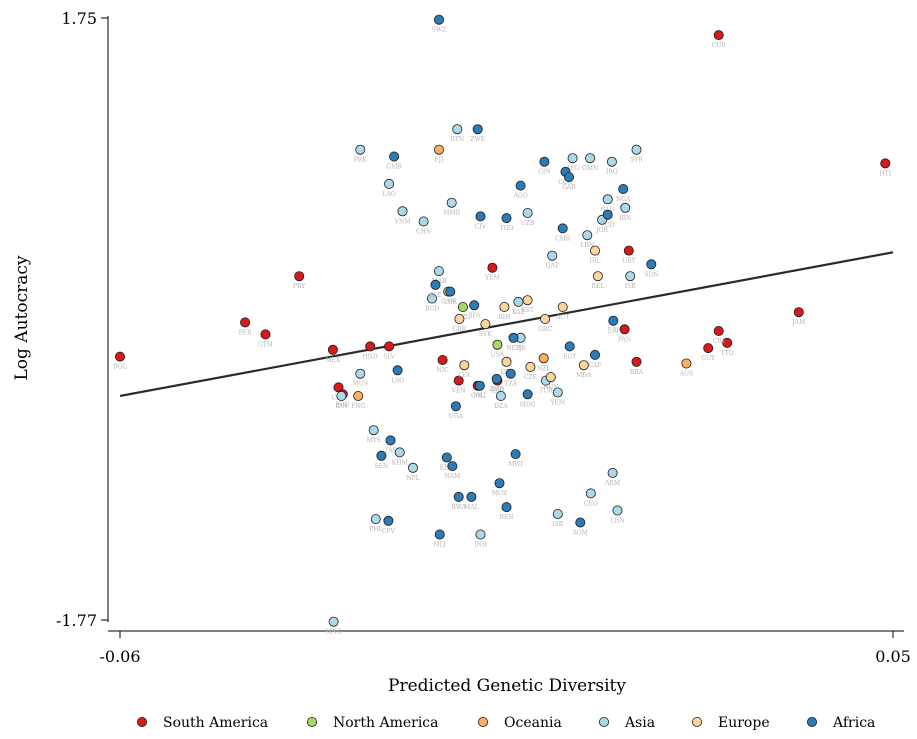  Describe the element at coordinates (545, 329) in the screenshot. I see `point-label-grc: GRC` at that location.